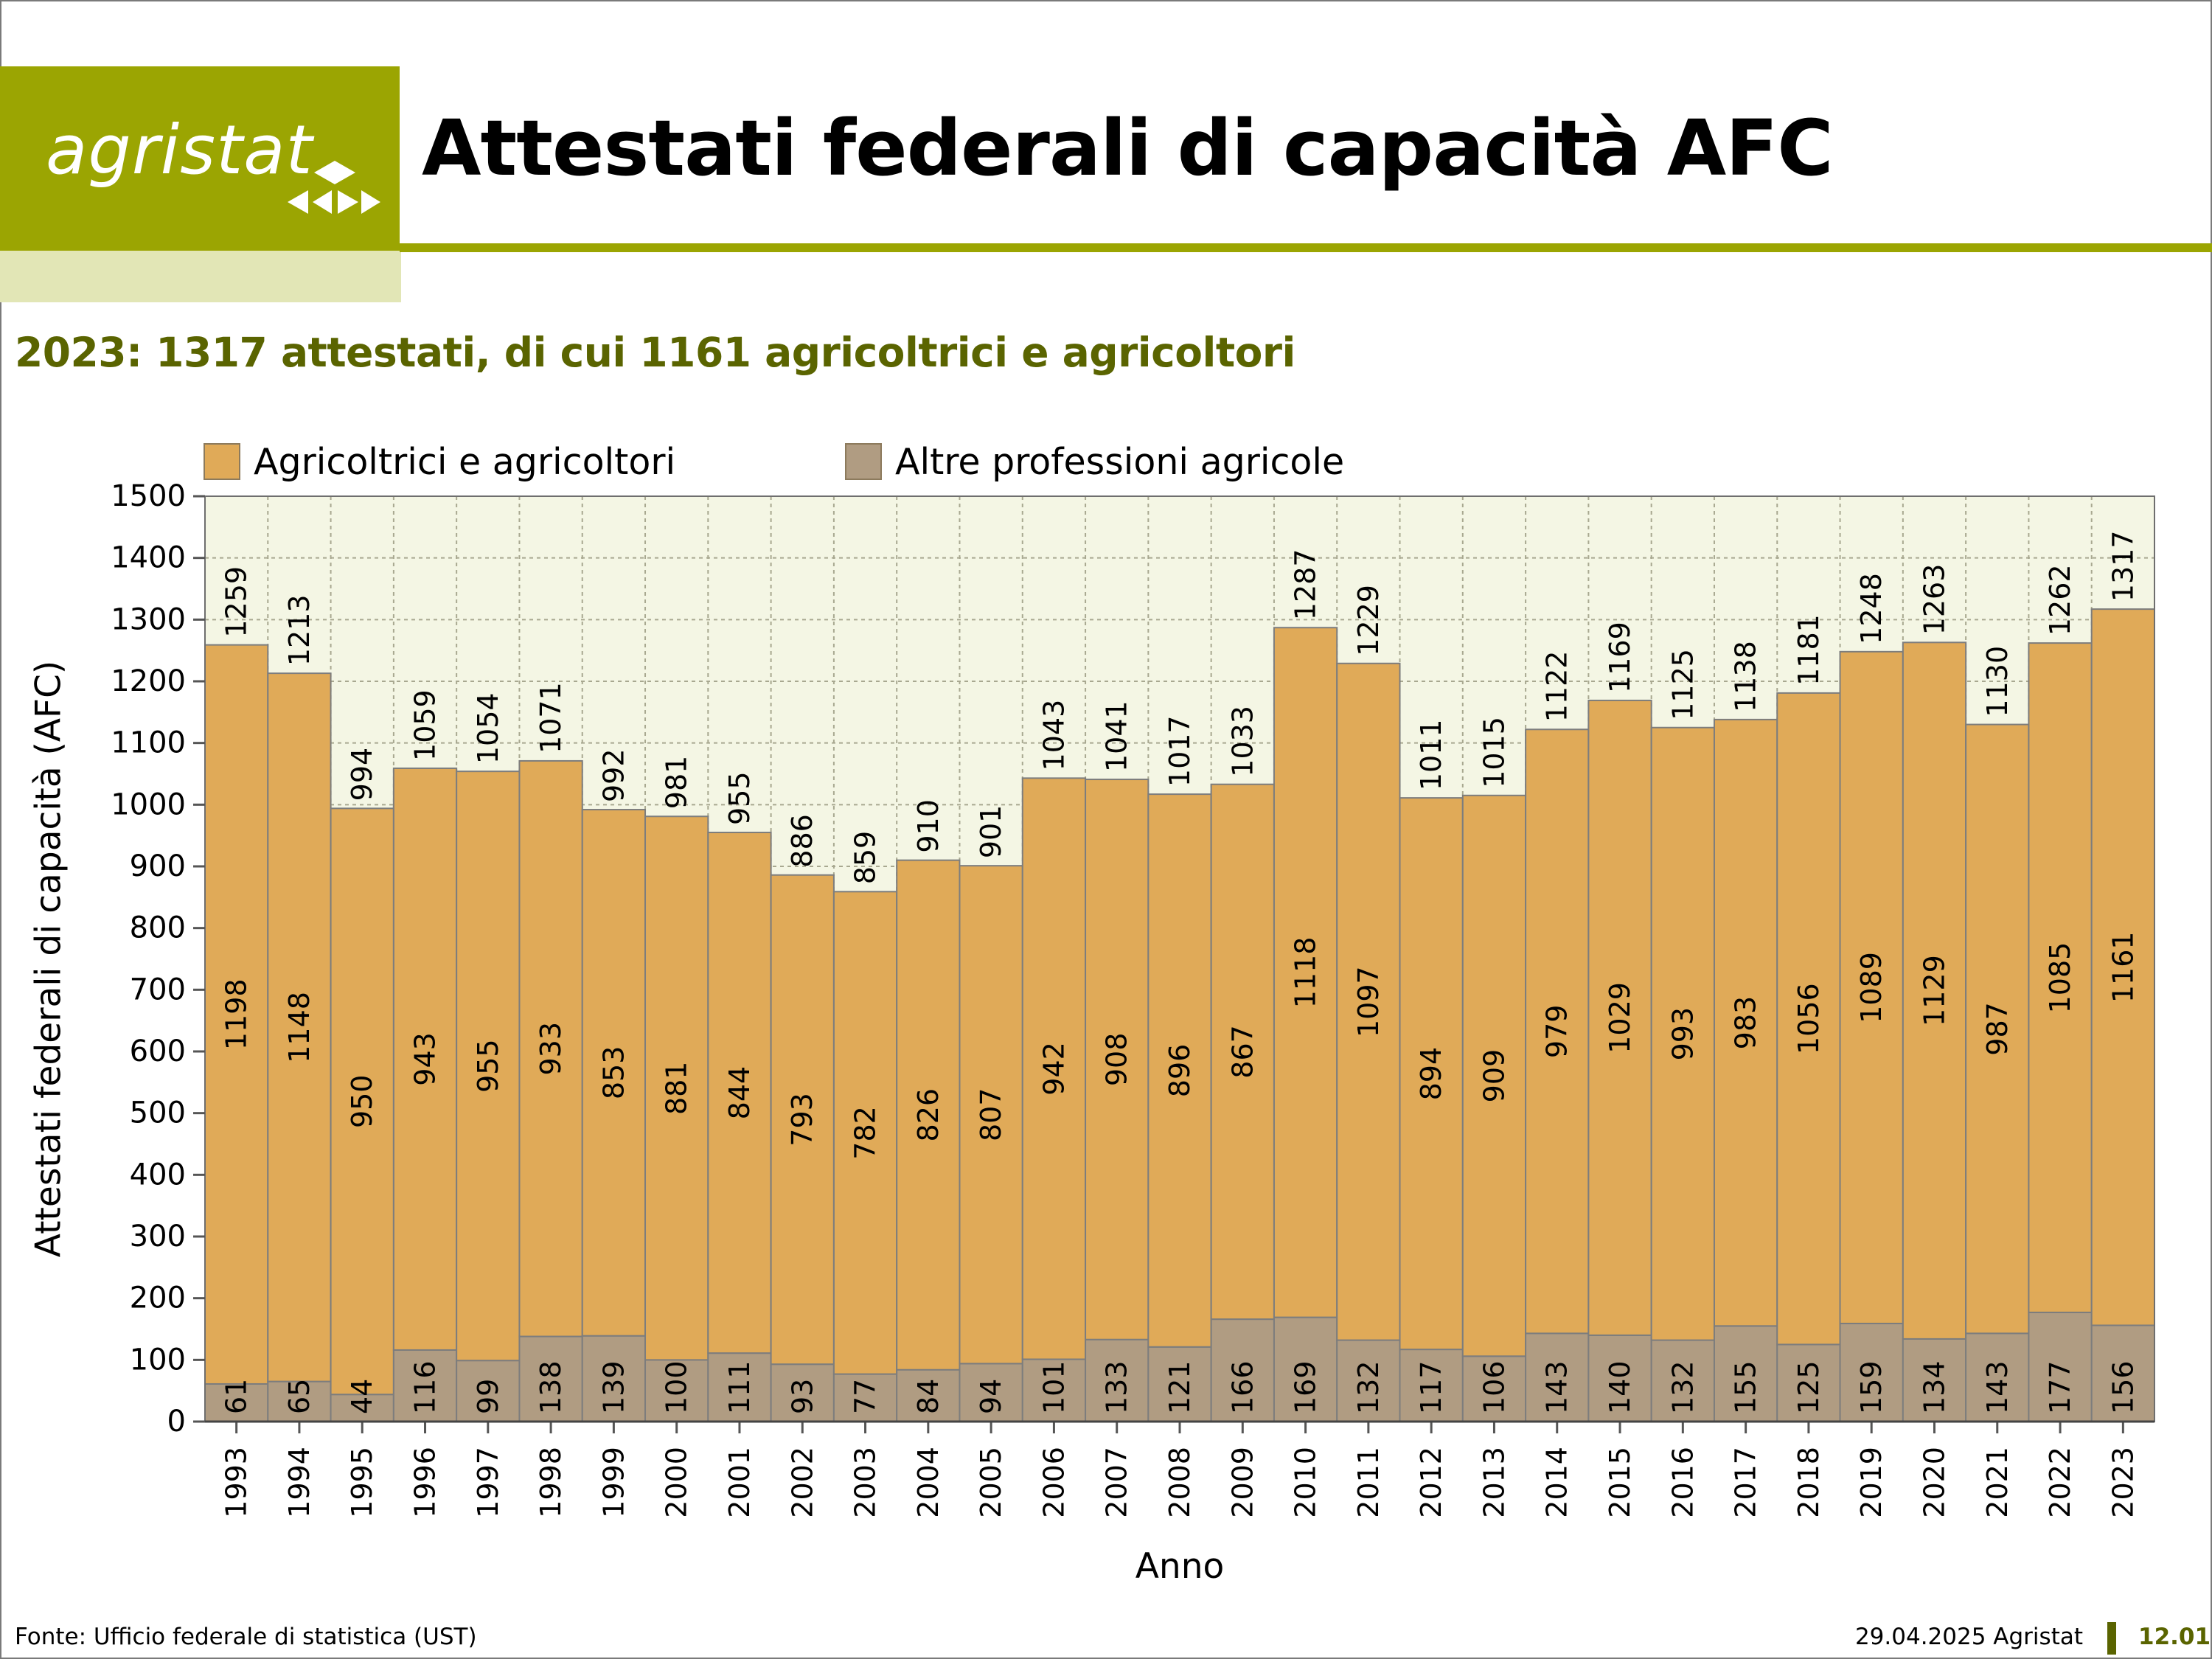 The image size is (2212, 1659). Describe the element at coordinates (1306, 1387) in the screenshot. I see `data-label-other: 169` at that location.